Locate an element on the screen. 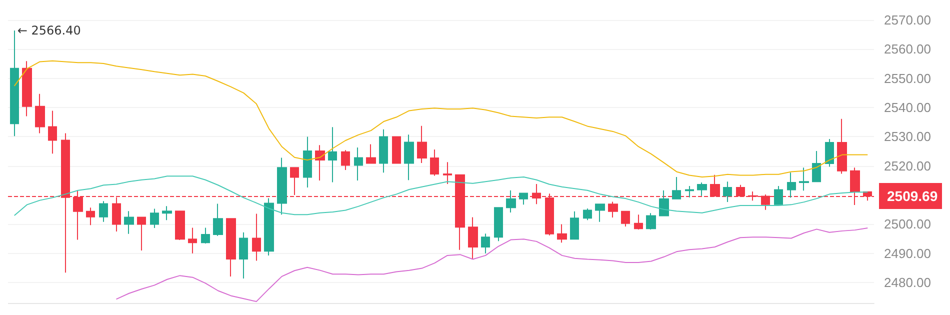  ref-line-label: 2509.69 is located at coordinates (912, 196).